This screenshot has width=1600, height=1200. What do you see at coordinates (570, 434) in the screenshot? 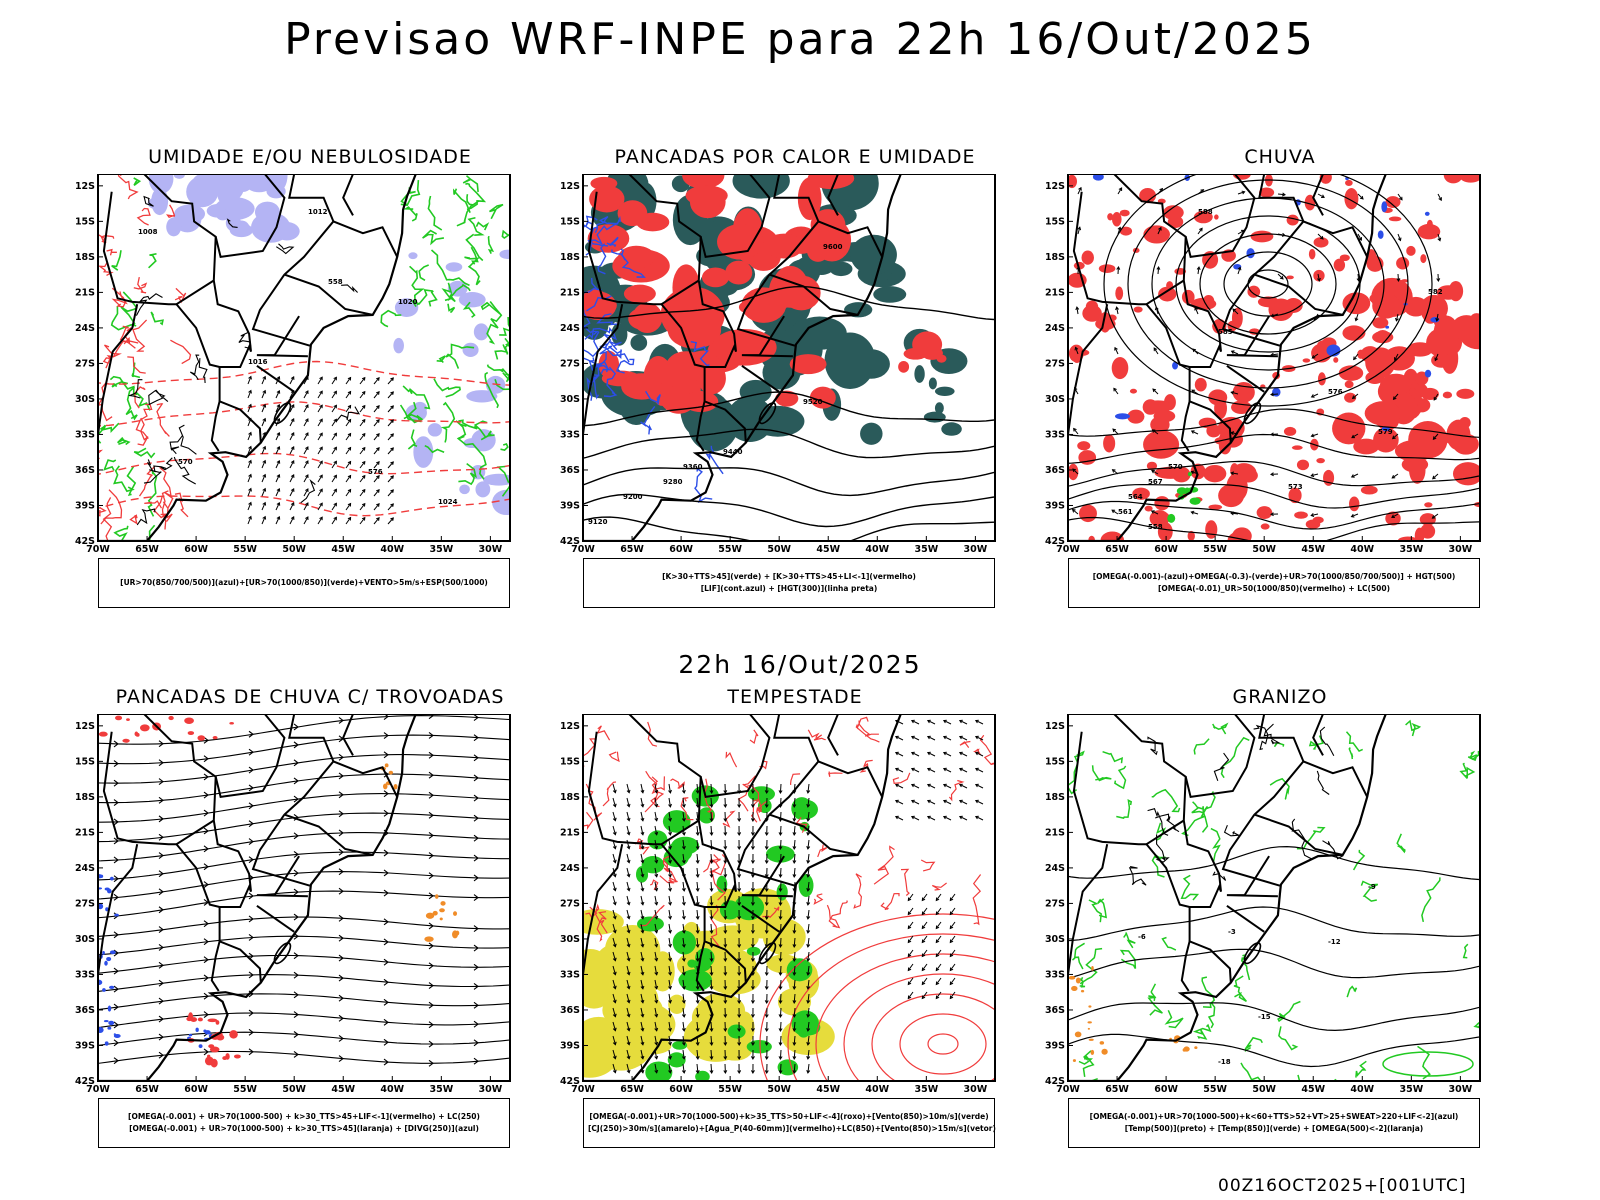
I see `lat-label: 33S` at bounding box center [570, 434].